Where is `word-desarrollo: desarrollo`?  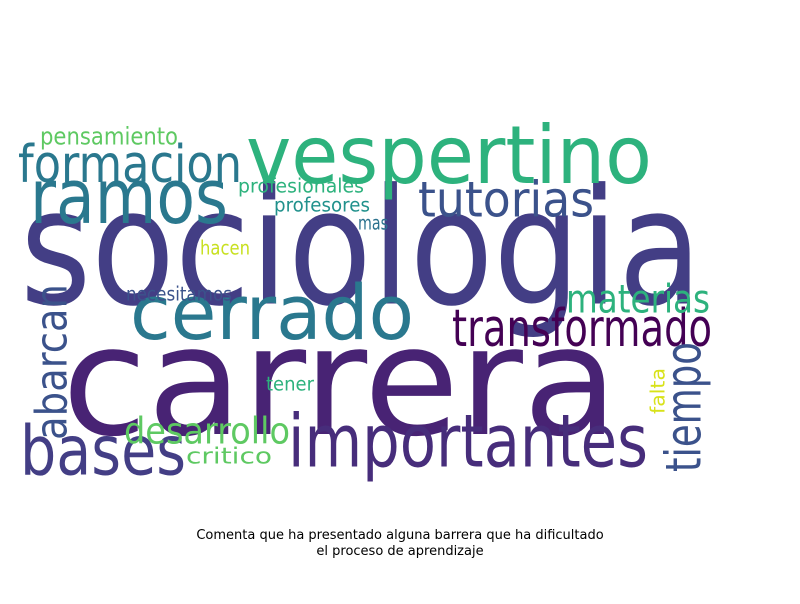
word-desarrollo: desarrollo is located at coordinates (207, 431).